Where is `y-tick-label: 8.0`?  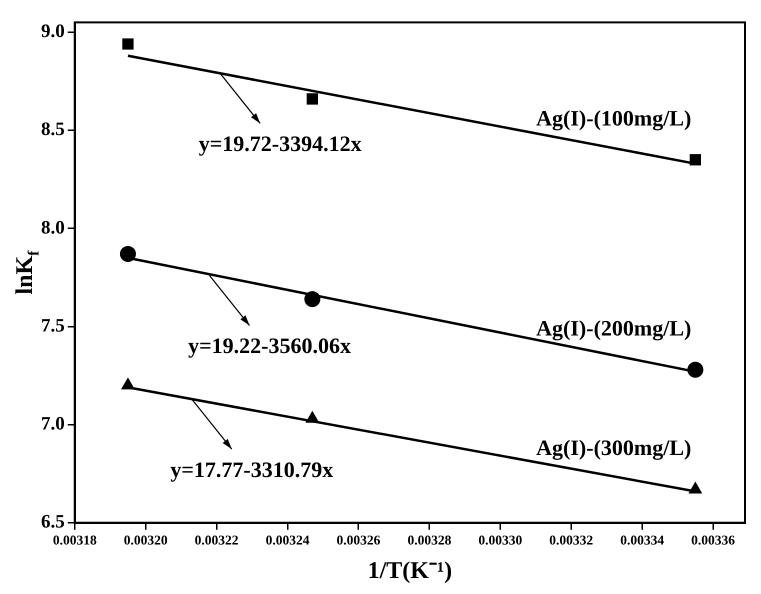 y-tick-label: 8.0 is located at coordinates (53, 227).